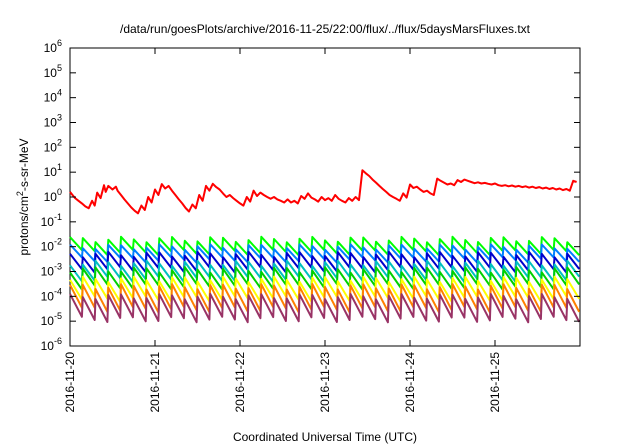 Image resolution: width=640 pixels, height=448 pixels. What do you see at coordinates (410, 382) in the screenshot?
I see `x-tick-label-4: 2016-11-24` at bounding box center [410, 382].